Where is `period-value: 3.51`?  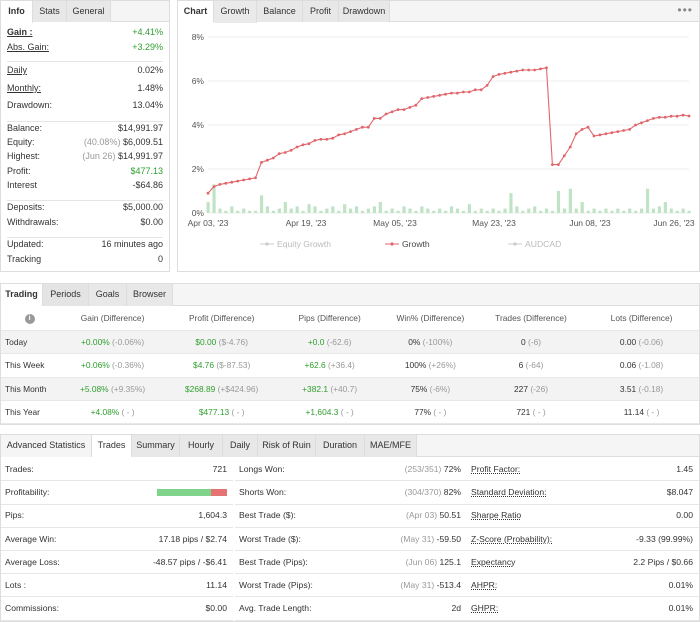 period-value: 3.51 is located at coordinates (628, 388).